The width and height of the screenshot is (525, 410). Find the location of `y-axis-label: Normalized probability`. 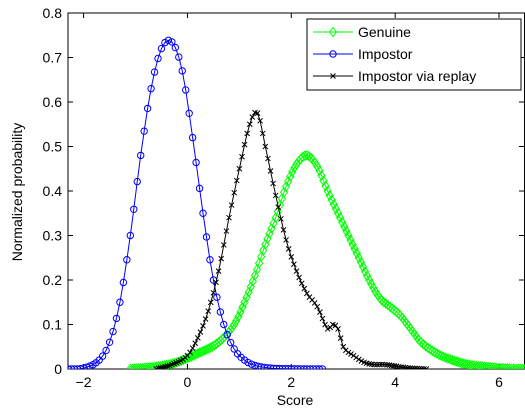

y-axis-label: Normalized probability is located at coordinates (17, 192).